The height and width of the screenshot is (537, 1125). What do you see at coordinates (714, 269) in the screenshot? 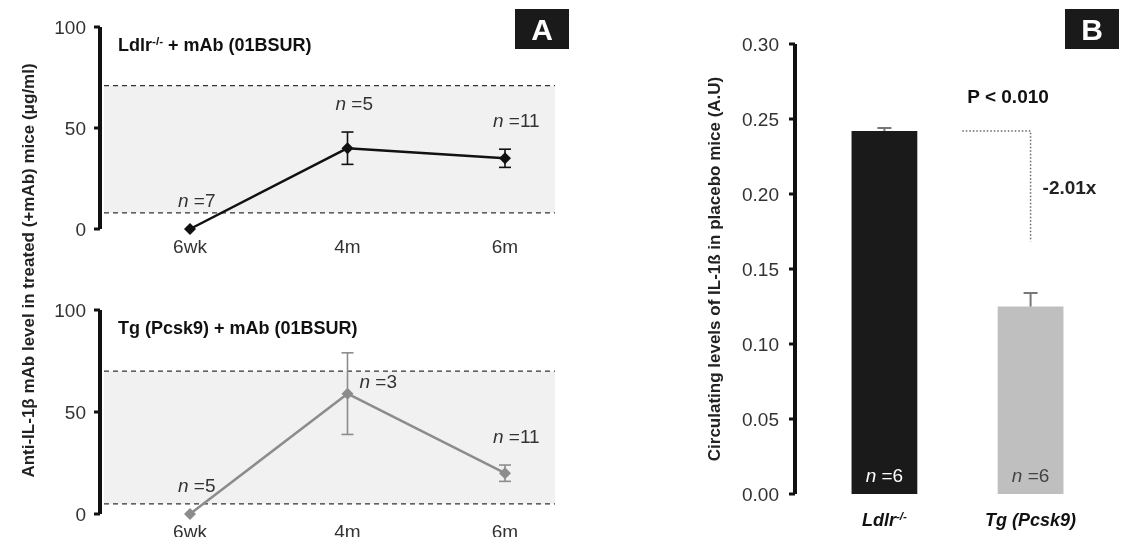
I see `y-axis-title: Circulating levels of IL-1ß in placebo mice (A.U)` at bounding box center [714, 269].